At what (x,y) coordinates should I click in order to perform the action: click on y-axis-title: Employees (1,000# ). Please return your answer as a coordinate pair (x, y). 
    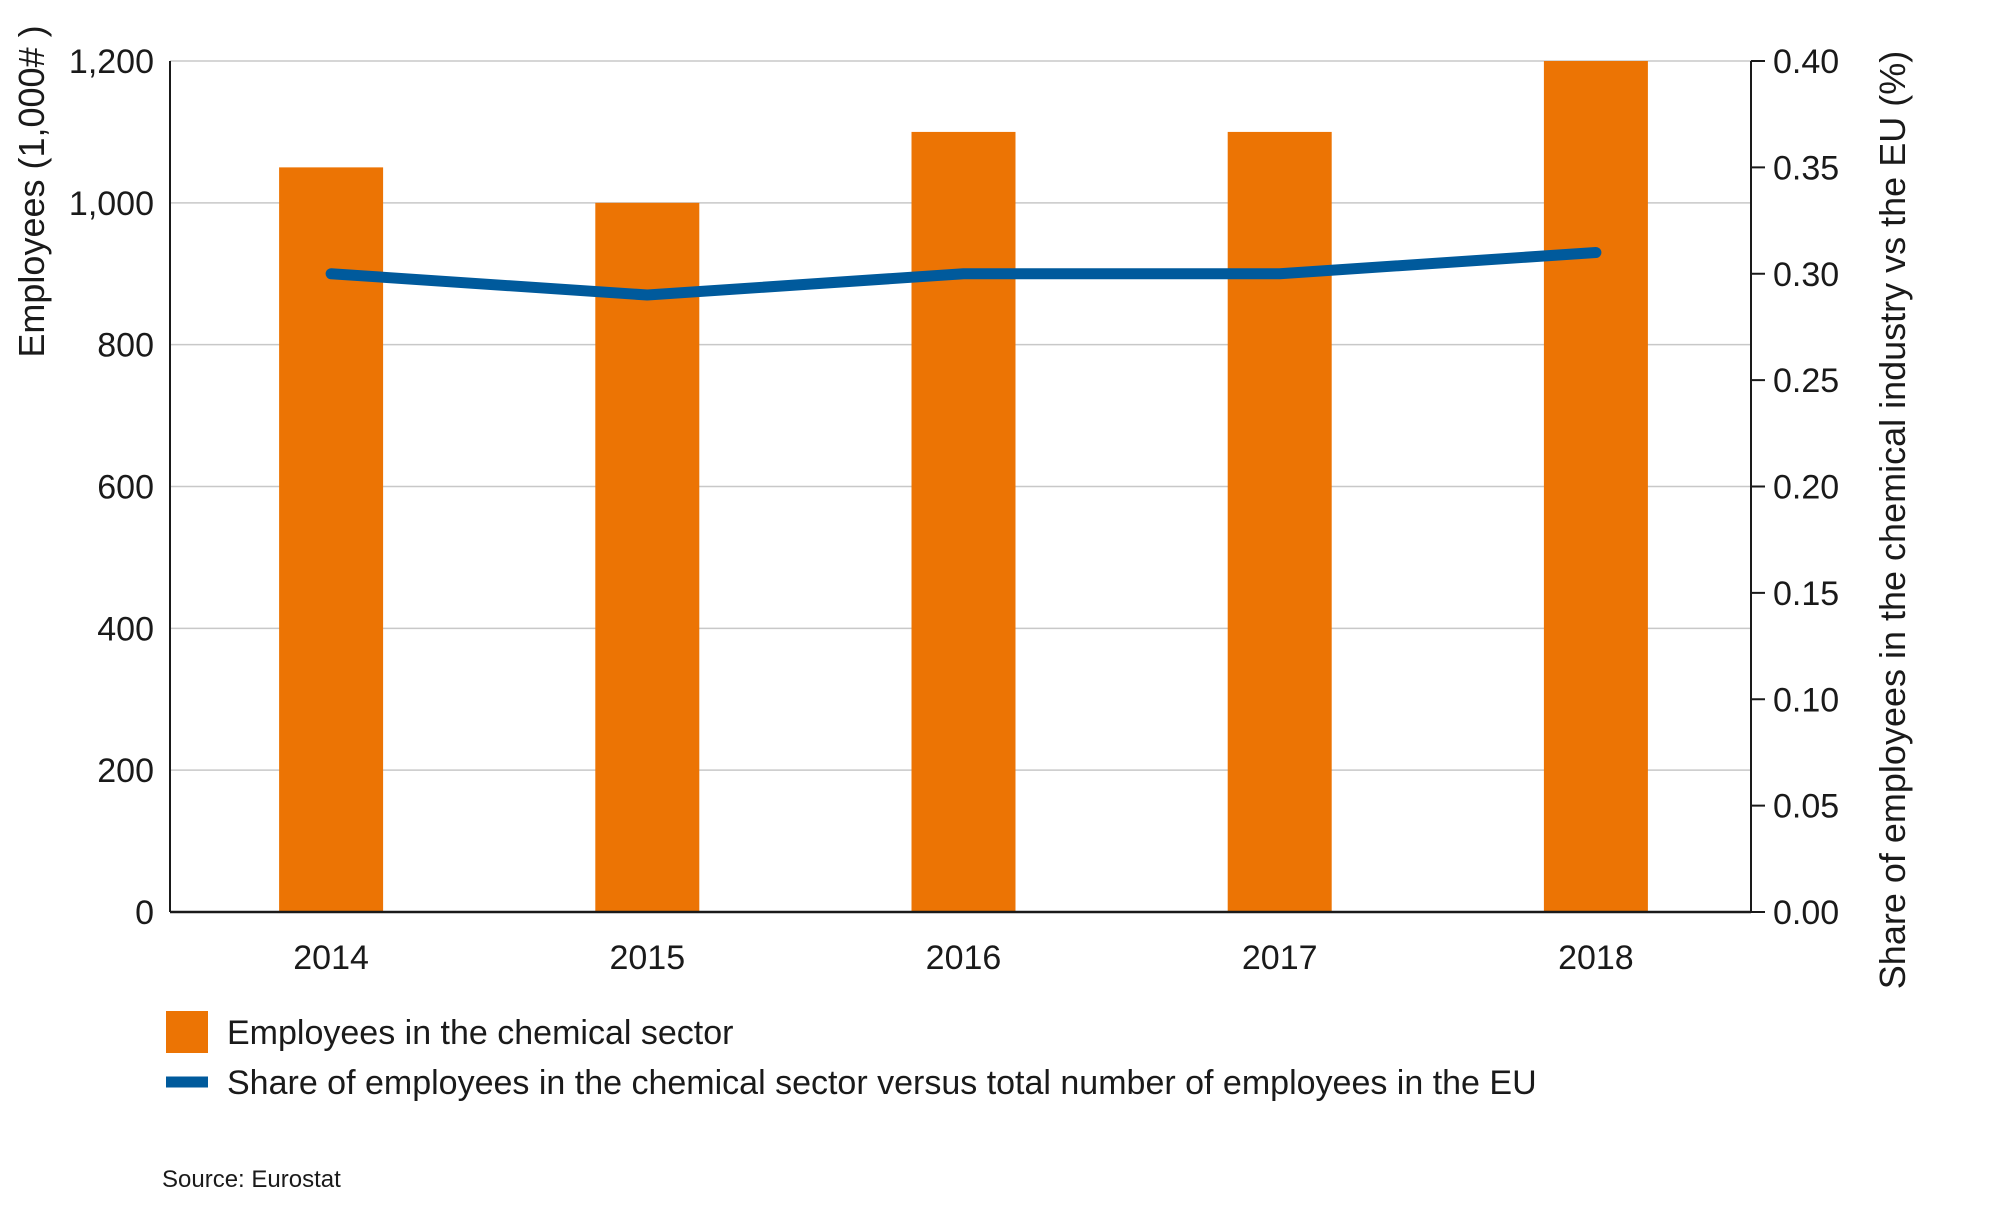
    Looking at the image, I should click on (31, 191).